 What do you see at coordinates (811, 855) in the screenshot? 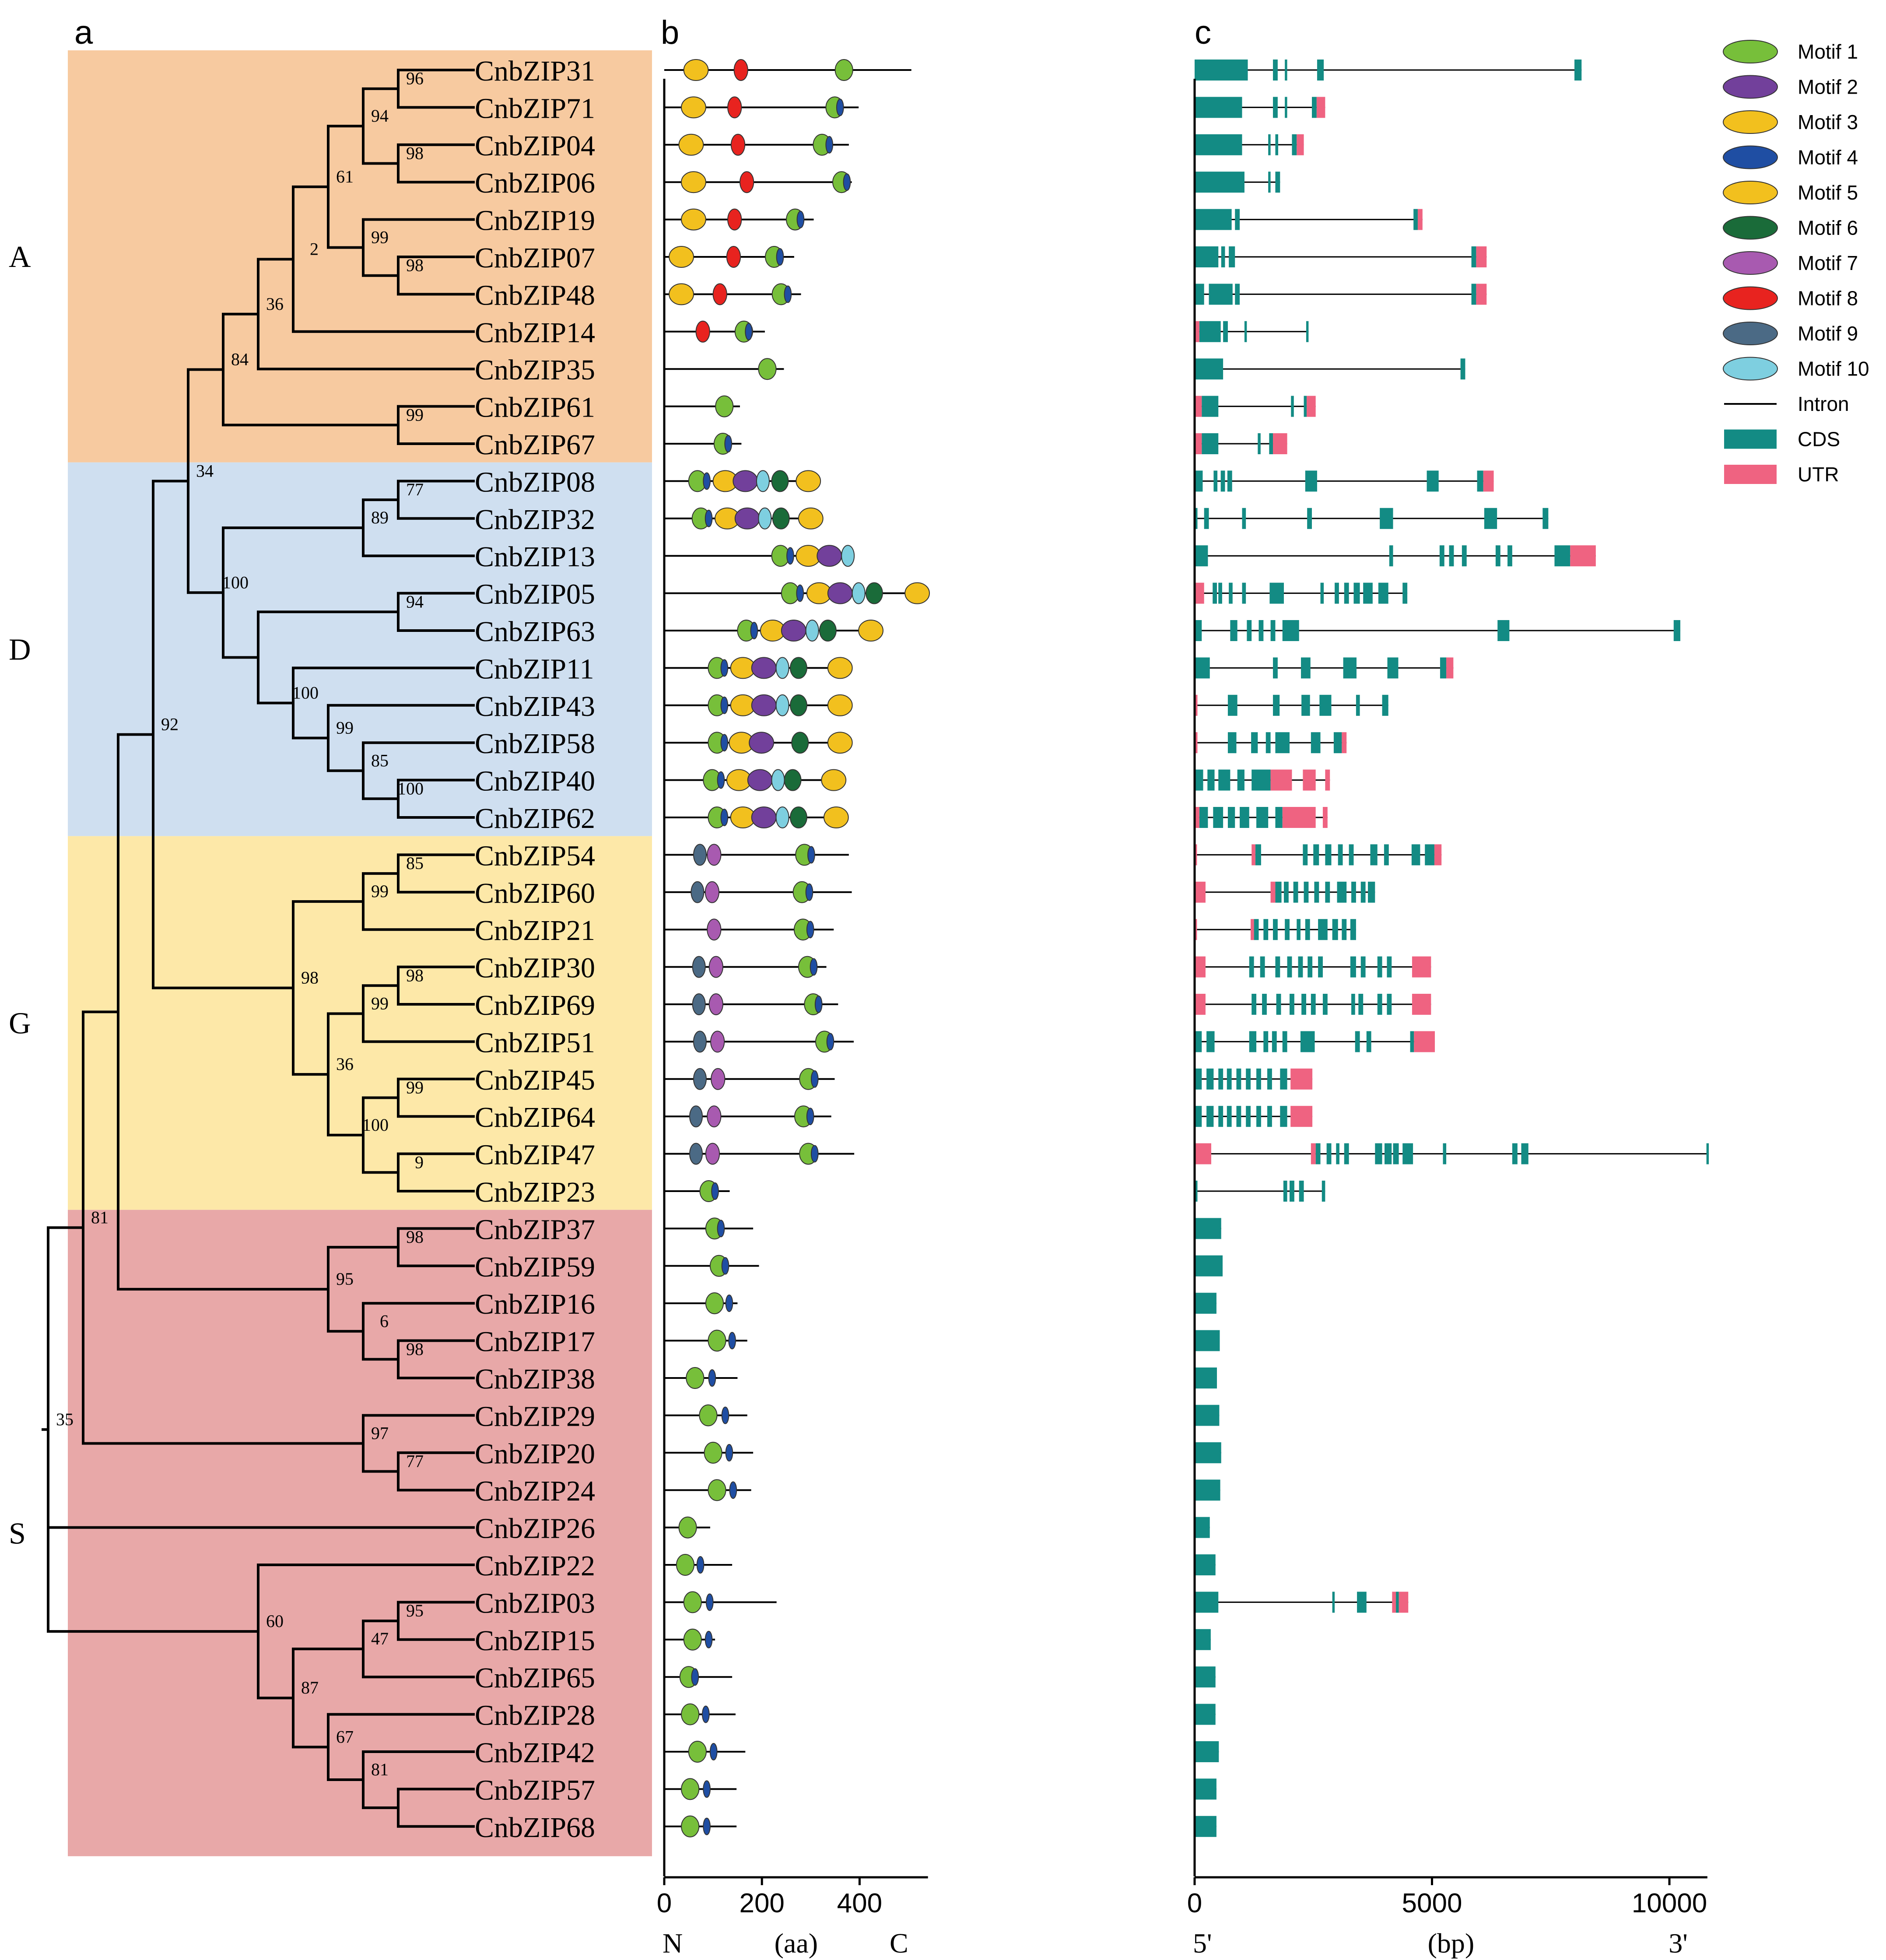
I see `motif-4-CnbZIP54` at bounding box center [811, 855].